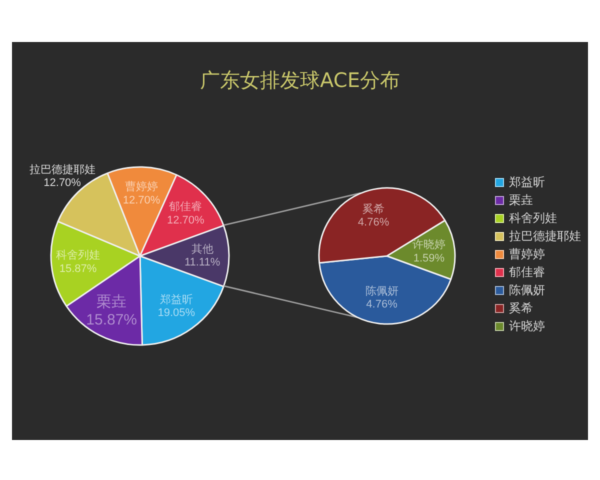 Image resolution: width=600 pixels, height=480 pixels. I want to click on legend-label: 郑益昕, so click(527, 183).